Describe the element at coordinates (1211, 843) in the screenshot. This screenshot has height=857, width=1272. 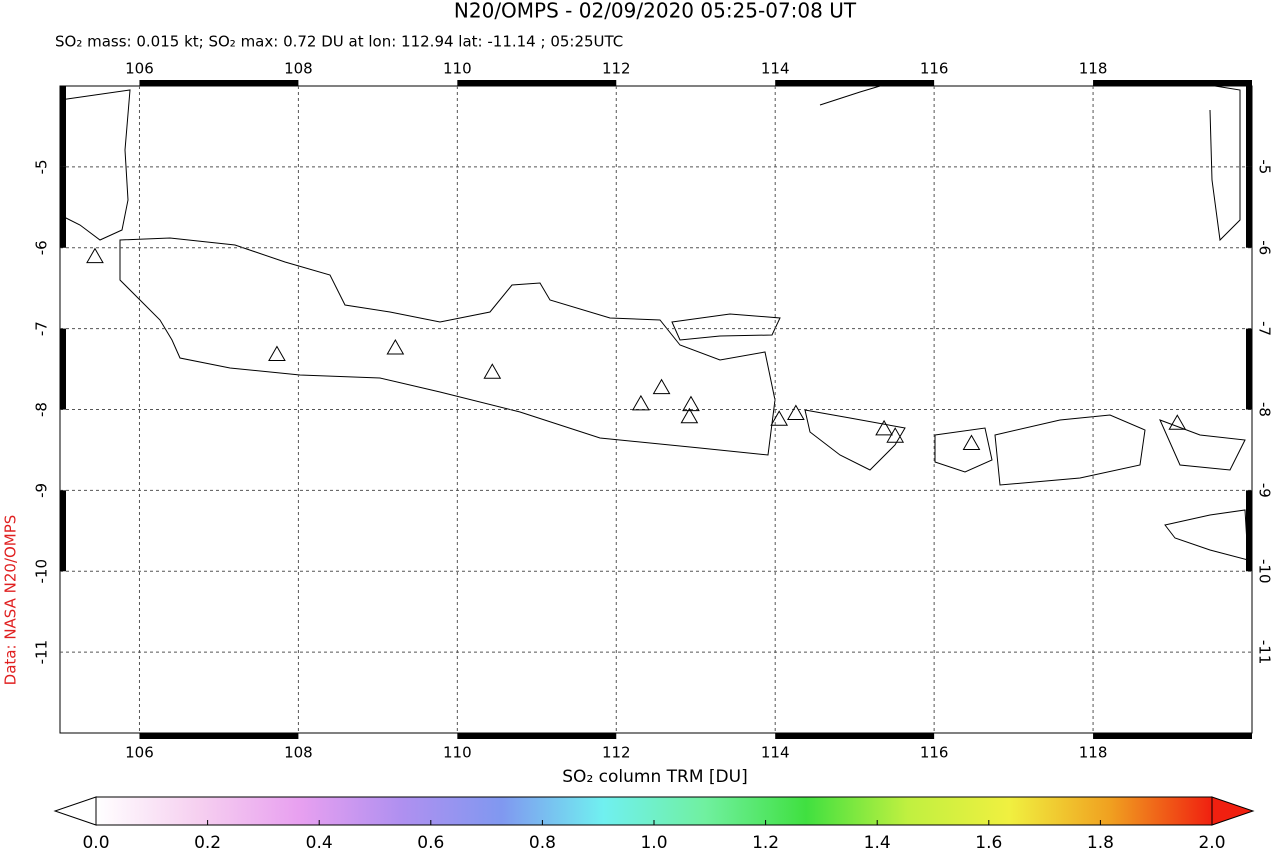
I see `colorbar-tick-label: 2.0` at that location.